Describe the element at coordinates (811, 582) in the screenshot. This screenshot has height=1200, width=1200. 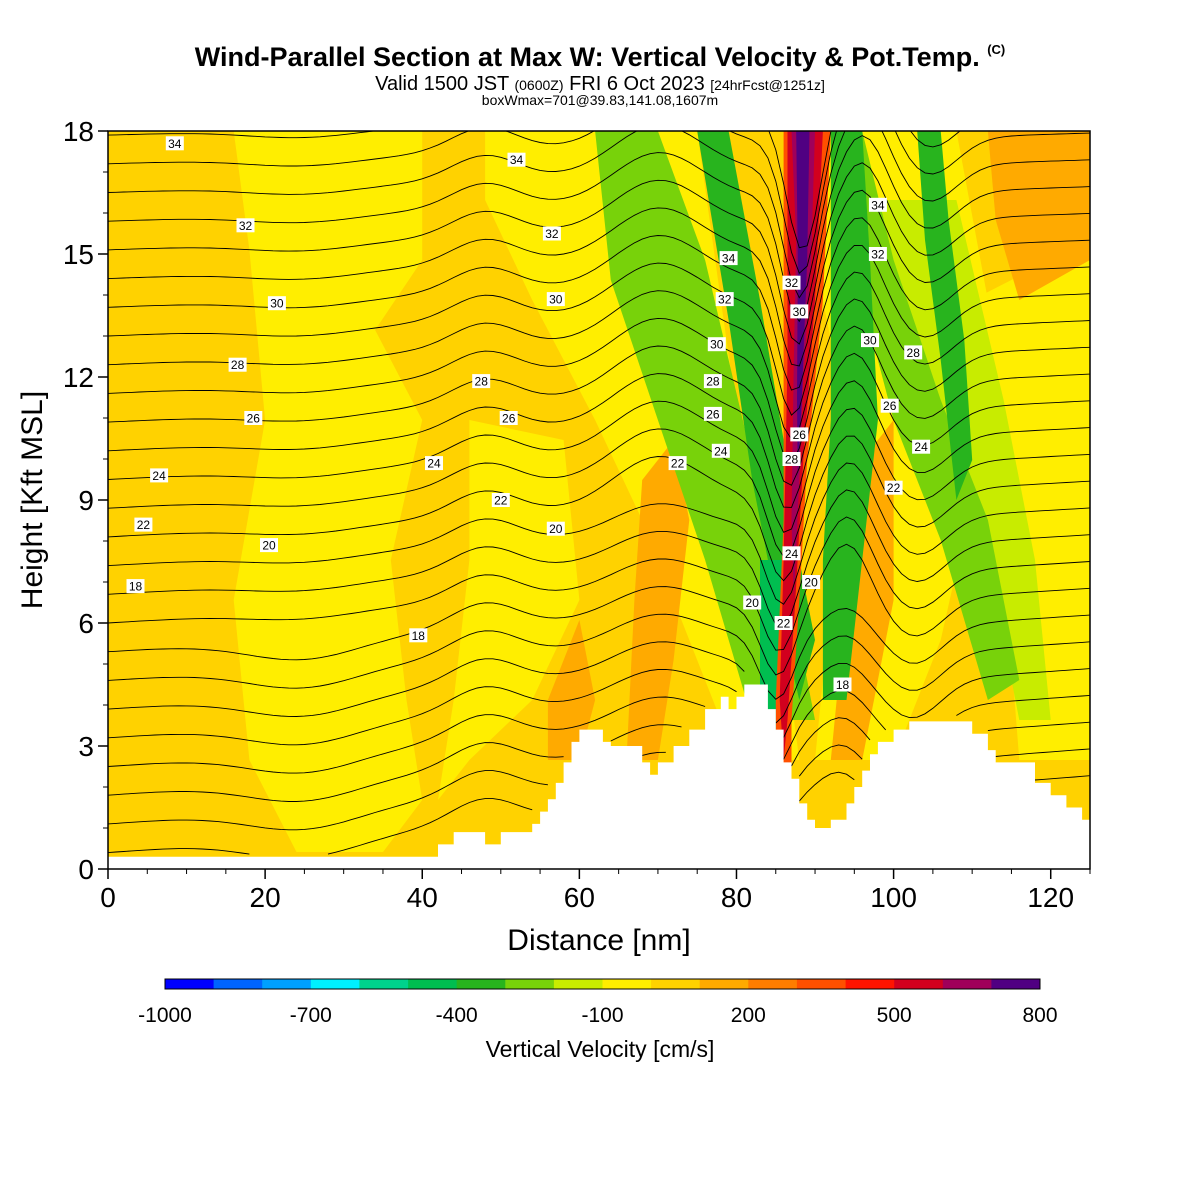
I see `contour-label: 20` at that location.